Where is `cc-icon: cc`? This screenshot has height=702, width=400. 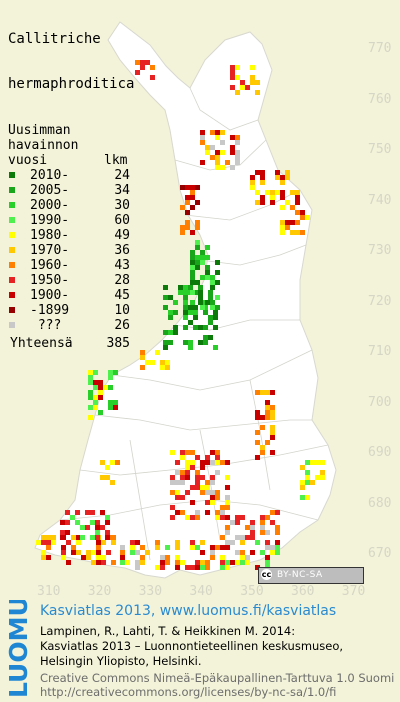 cc-icon: cc is located at coordinates (266, 574).